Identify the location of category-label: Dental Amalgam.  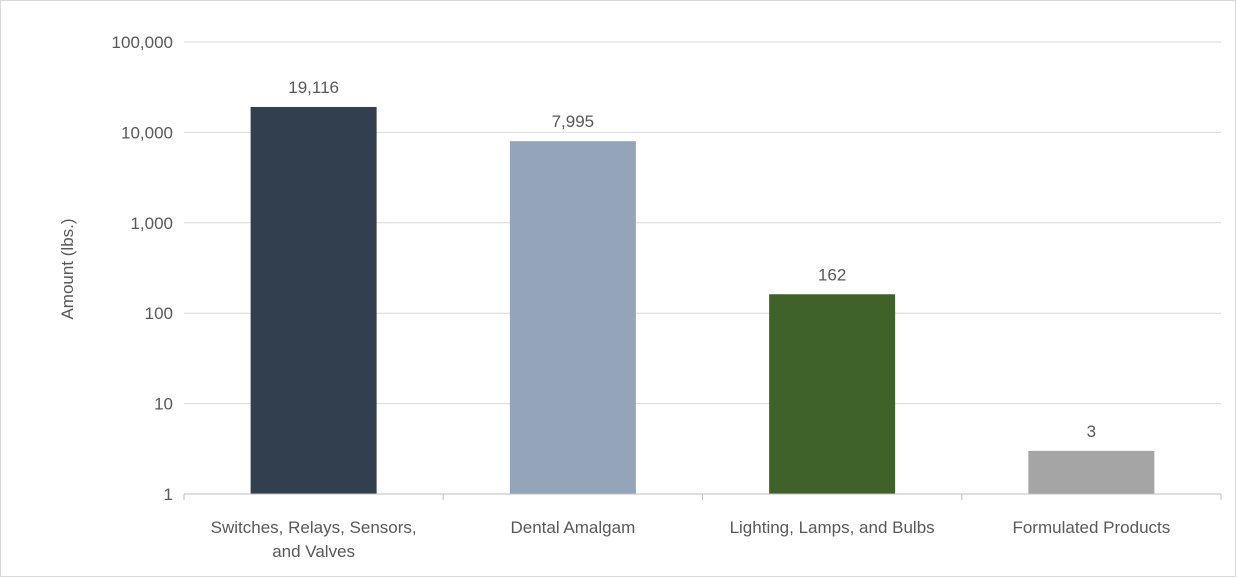
(573, 527).